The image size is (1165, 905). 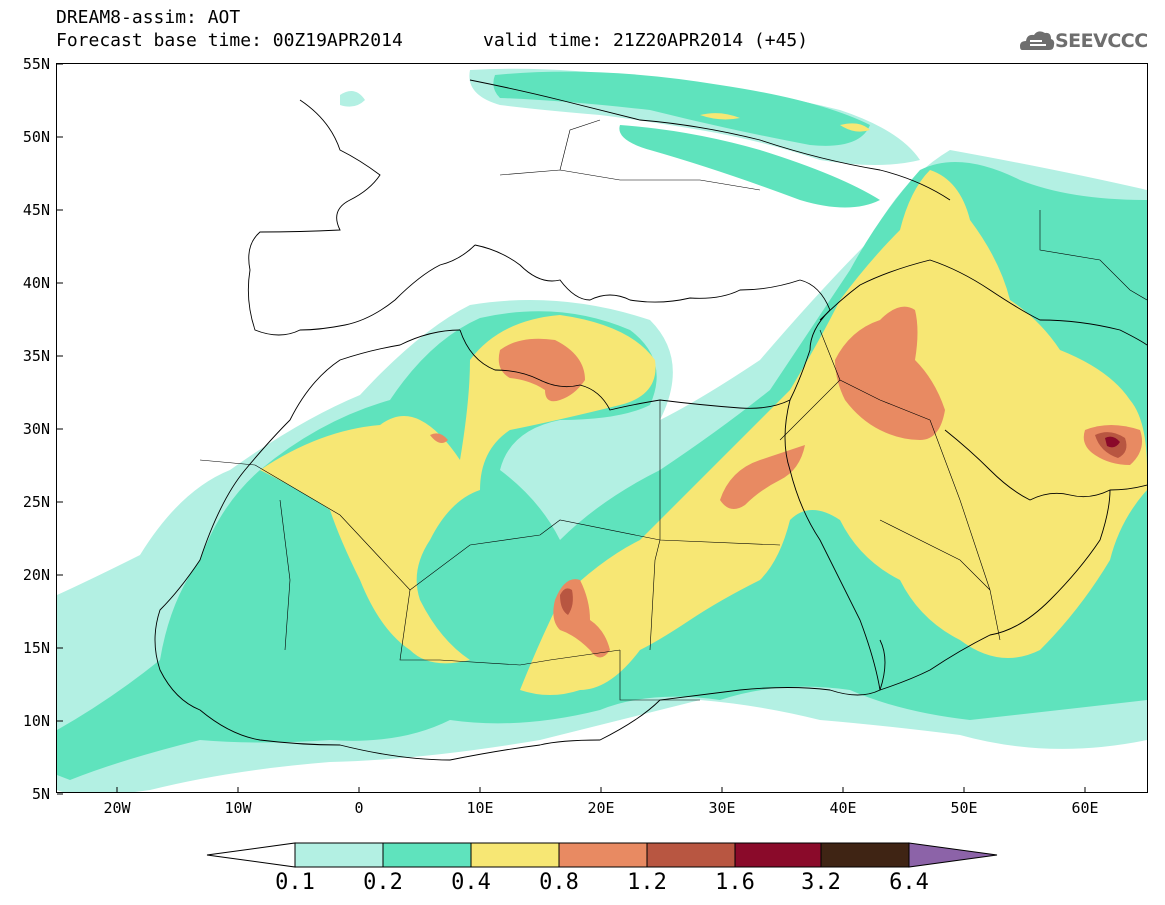 I want to click on lon-label-10e: 10E, so click(x=480, y=808).